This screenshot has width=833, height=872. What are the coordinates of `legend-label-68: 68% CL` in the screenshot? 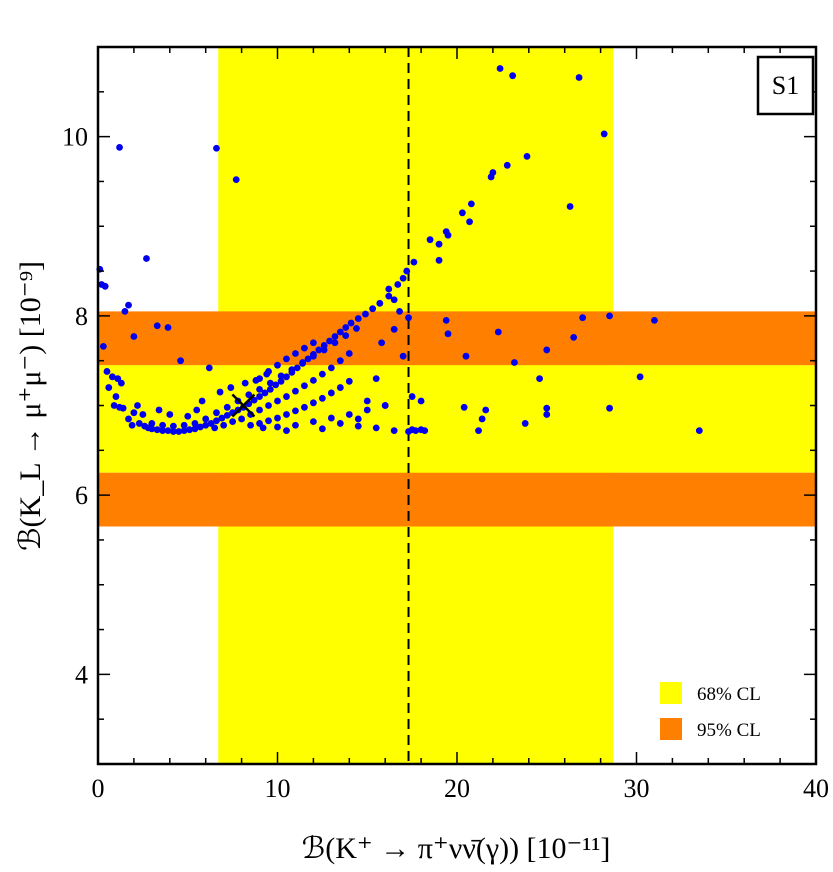 It's located at (729, 694).